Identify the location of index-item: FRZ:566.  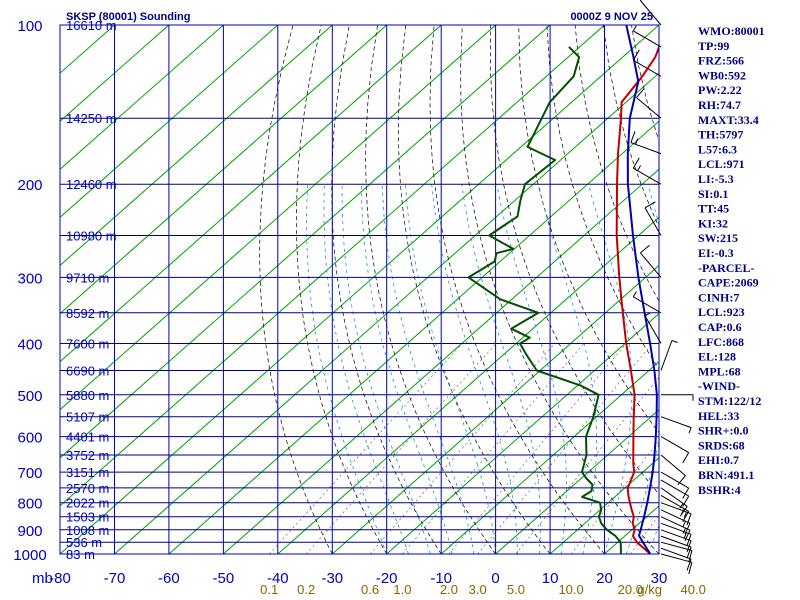
(721, 61).